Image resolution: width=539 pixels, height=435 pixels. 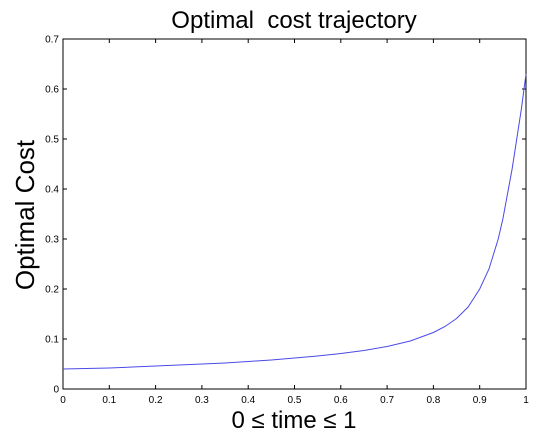 I want to click on y-tick-label: 0.7, so click(x=52, y=40).